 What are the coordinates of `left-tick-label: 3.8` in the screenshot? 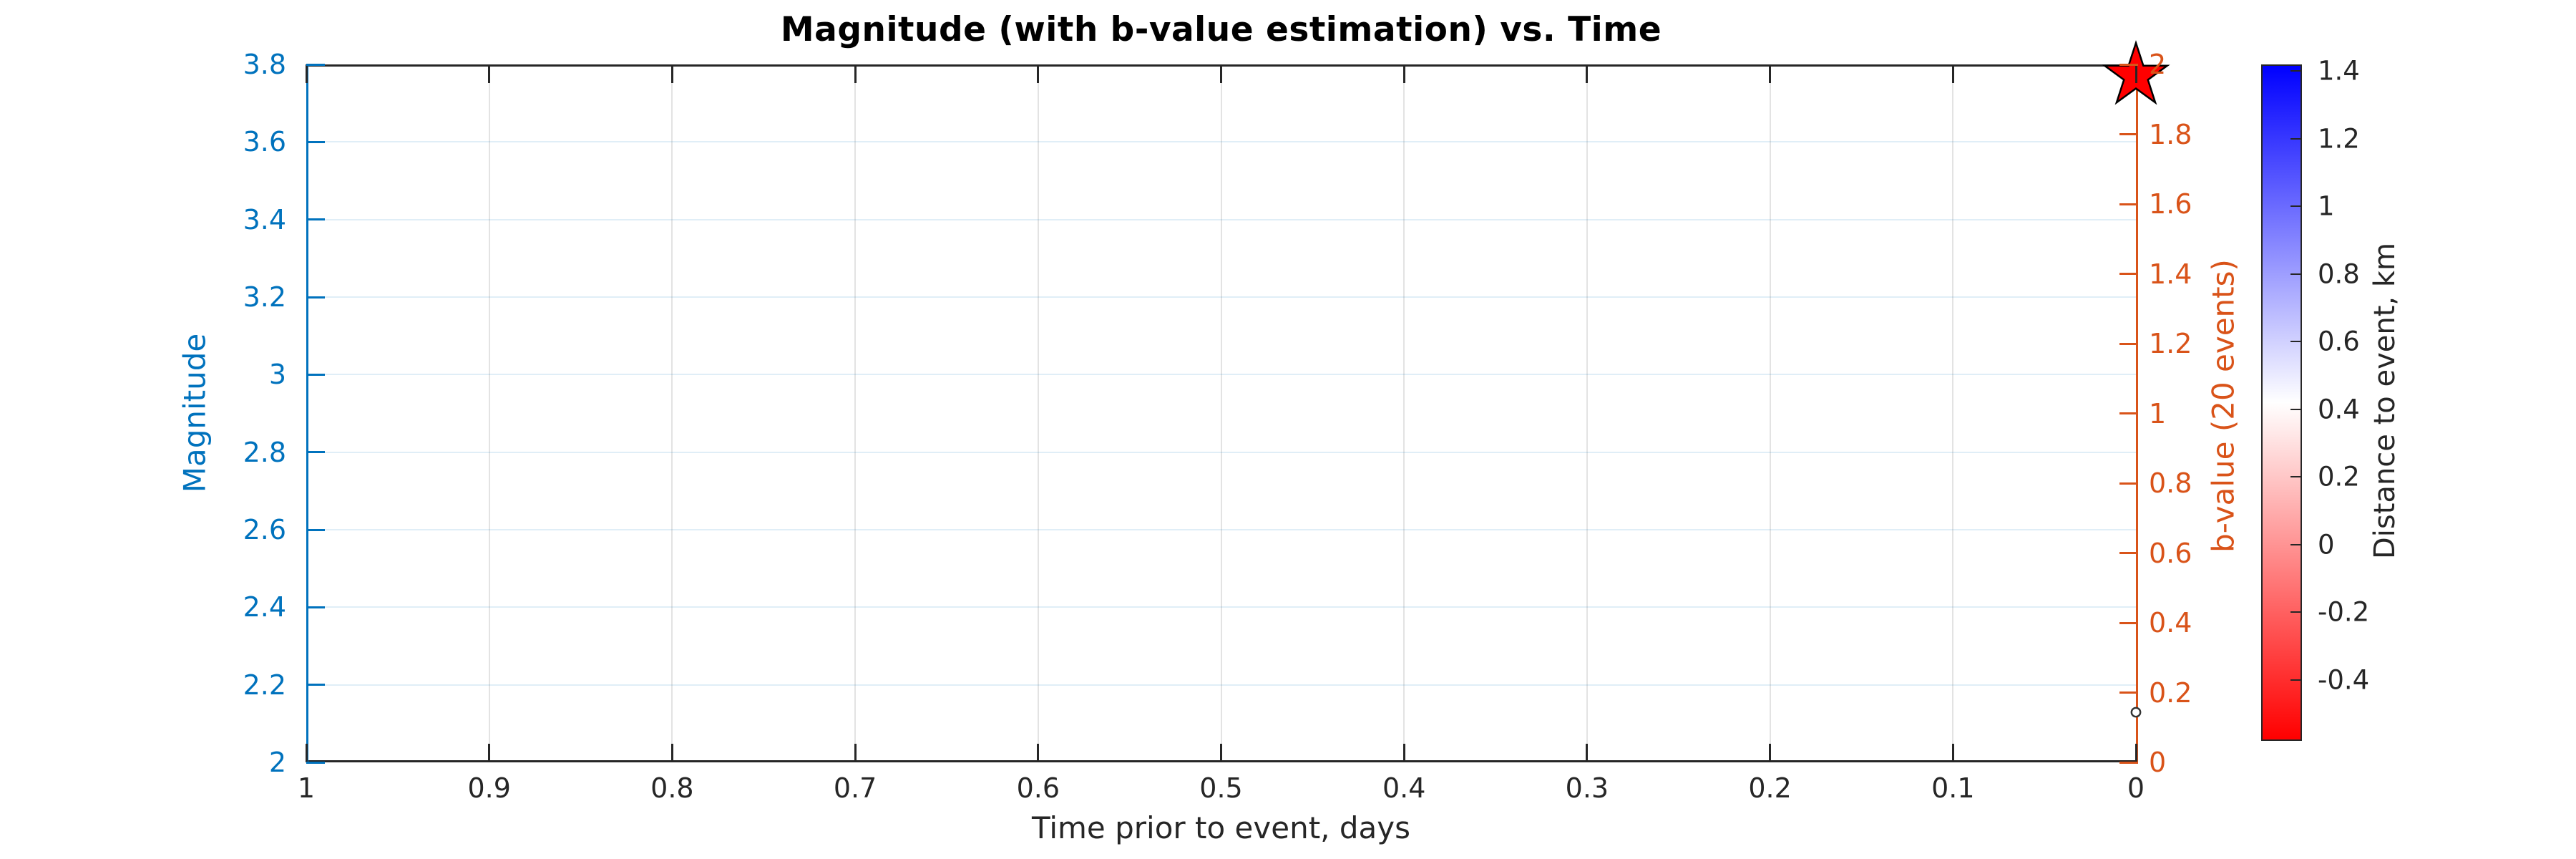 It's located at (264, 64).